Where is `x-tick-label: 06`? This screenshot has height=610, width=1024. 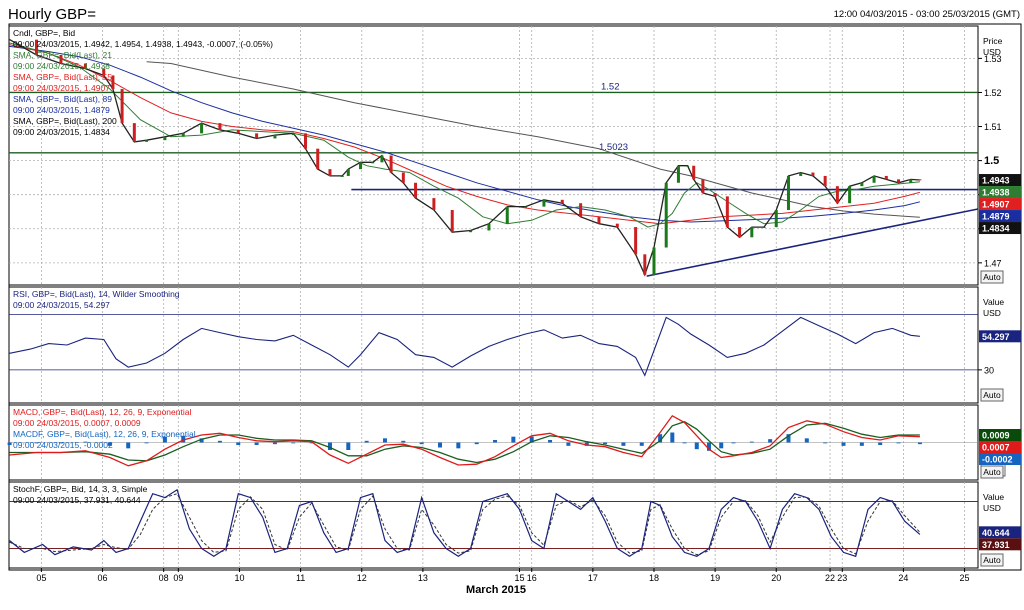
x-tick-label: 06 is located at coordinates (103, 578).